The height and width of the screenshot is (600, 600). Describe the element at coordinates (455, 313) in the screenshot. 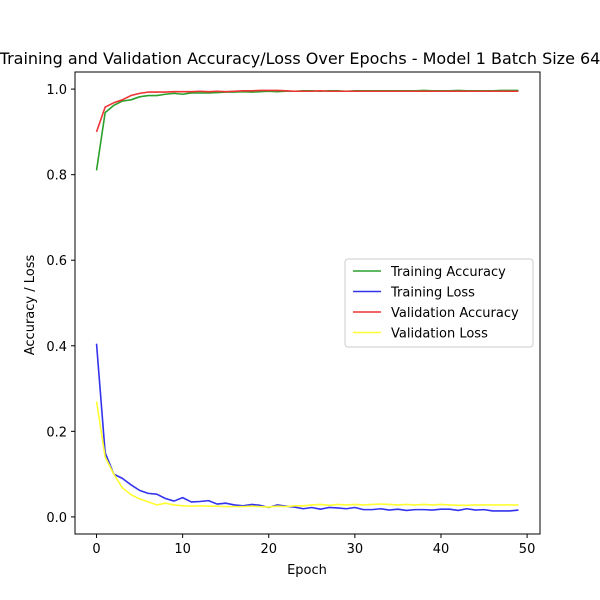

I see `legend-label-validation-accuracy: Validation Accuracy` at that location.